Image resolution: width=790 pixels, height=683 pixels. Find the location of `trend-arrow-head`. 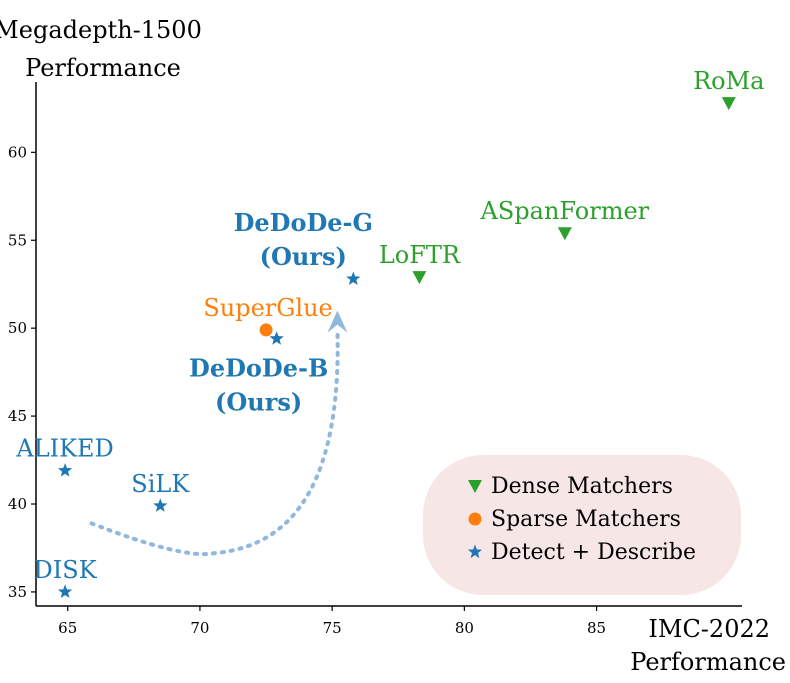

trend-arrow-head is located at coordinates (337, 321).